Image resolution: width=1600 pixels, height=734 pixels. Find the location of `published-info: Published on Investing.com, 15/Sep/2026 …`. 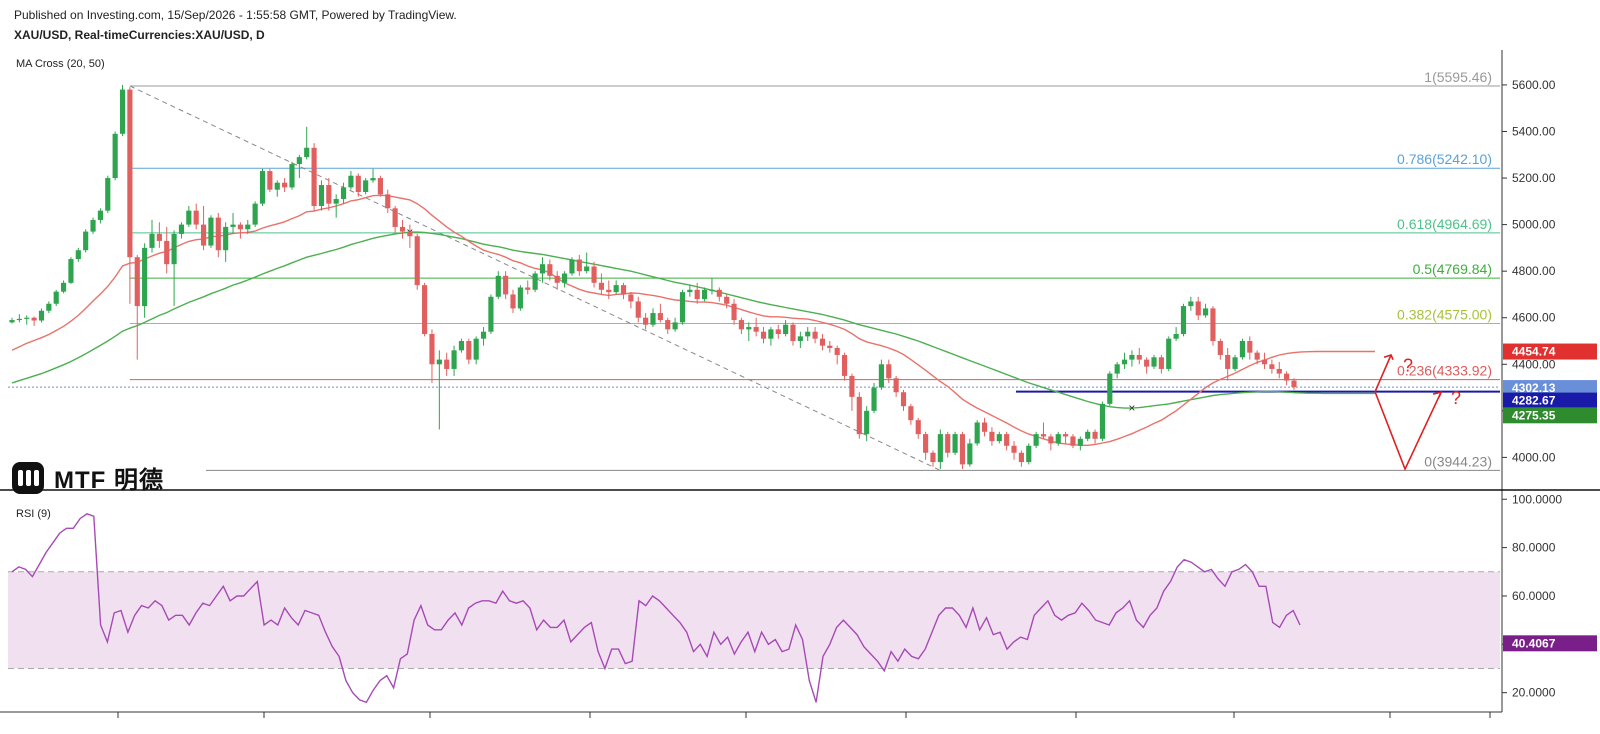

published-info: Published on Investing.com, 15/Sep/2026 … is located at coordinates (235, 15).